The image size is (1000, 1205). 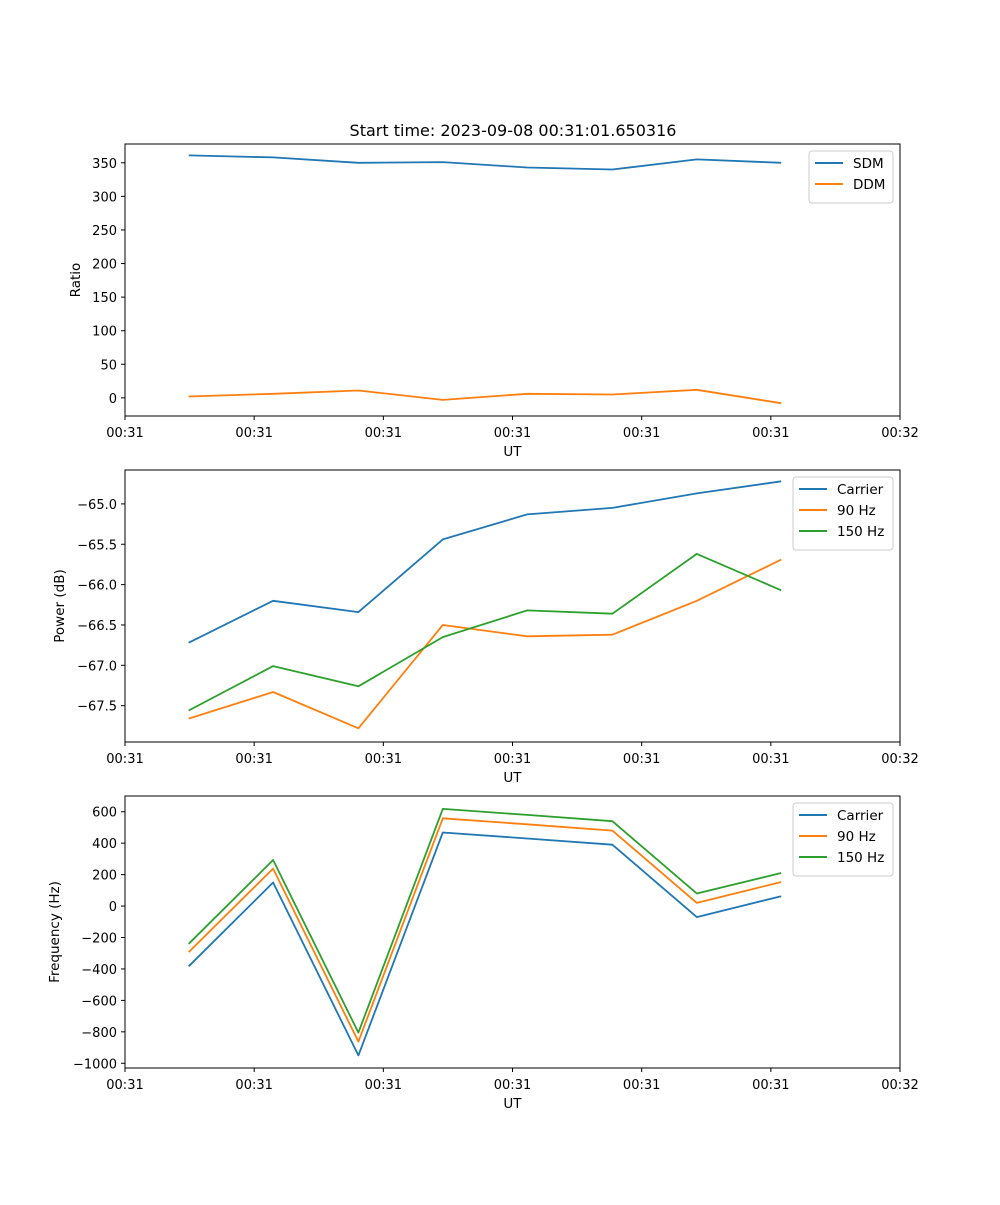 I want to click on panel-1-x-tick-label: 00:32, so click(x=899, y=433).